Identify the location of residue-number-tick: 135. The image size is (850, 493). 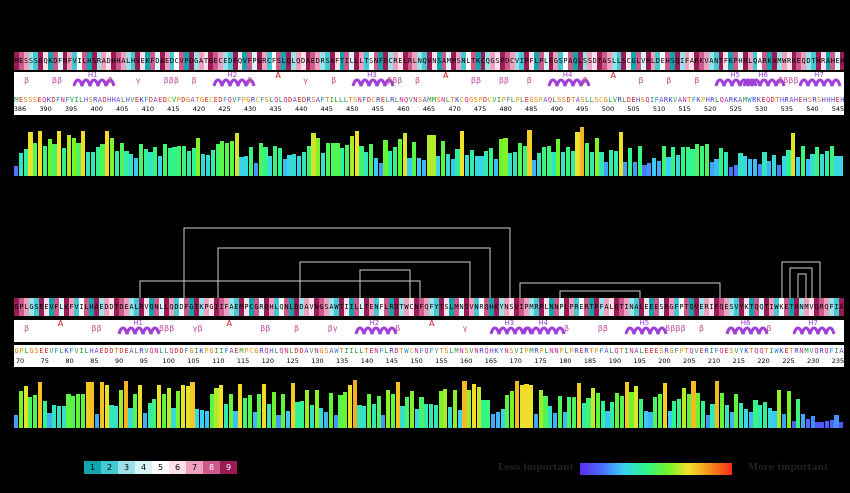
(342, 361).